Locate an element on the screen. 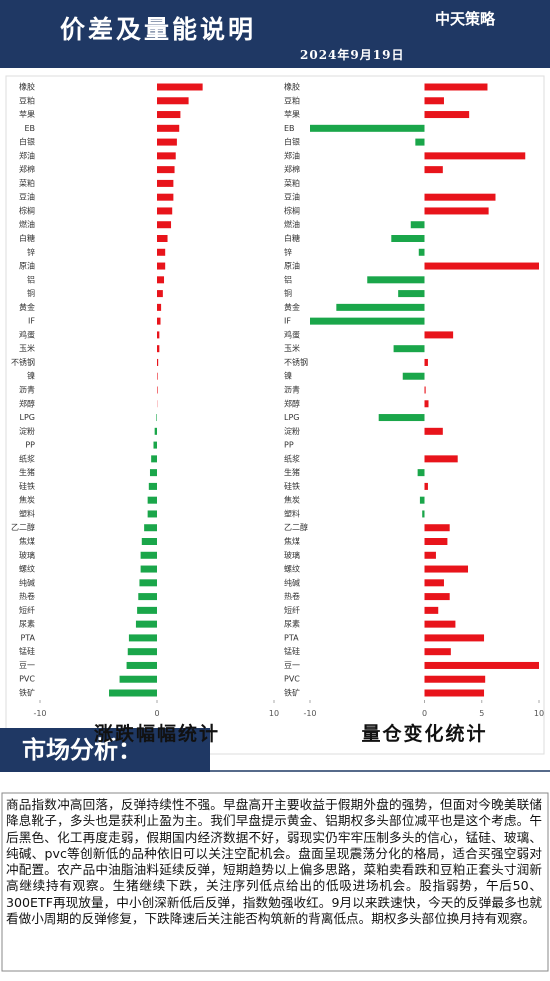 This screenshot has width=550, height=981. page-title: 价差及量能说明 is located at coordinates (158, 29).